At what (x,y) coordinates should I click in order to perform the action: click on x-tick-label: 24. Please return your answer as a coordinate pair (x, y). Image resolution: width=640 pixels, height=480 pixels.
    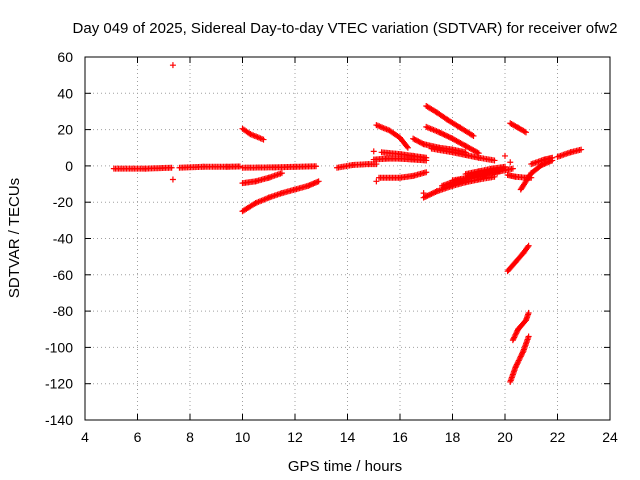
    Looking at the image, I should click on (610, 437).